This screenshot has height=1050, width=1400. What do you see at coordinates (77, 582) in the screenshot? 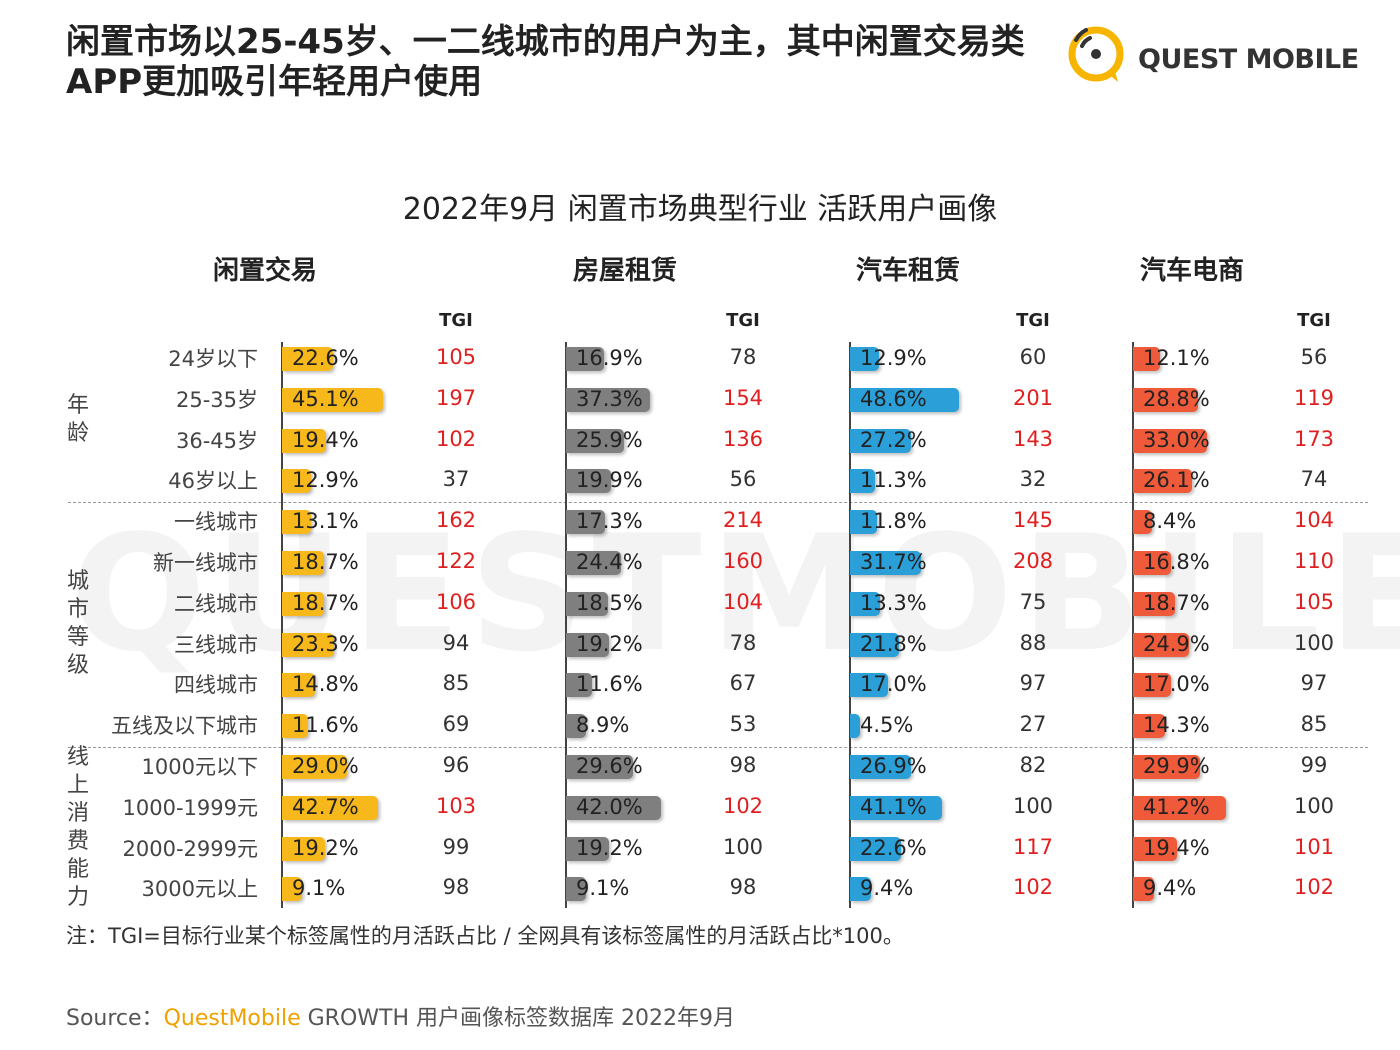
I see `category-group-label: 城` at bounding box center [77, 582].